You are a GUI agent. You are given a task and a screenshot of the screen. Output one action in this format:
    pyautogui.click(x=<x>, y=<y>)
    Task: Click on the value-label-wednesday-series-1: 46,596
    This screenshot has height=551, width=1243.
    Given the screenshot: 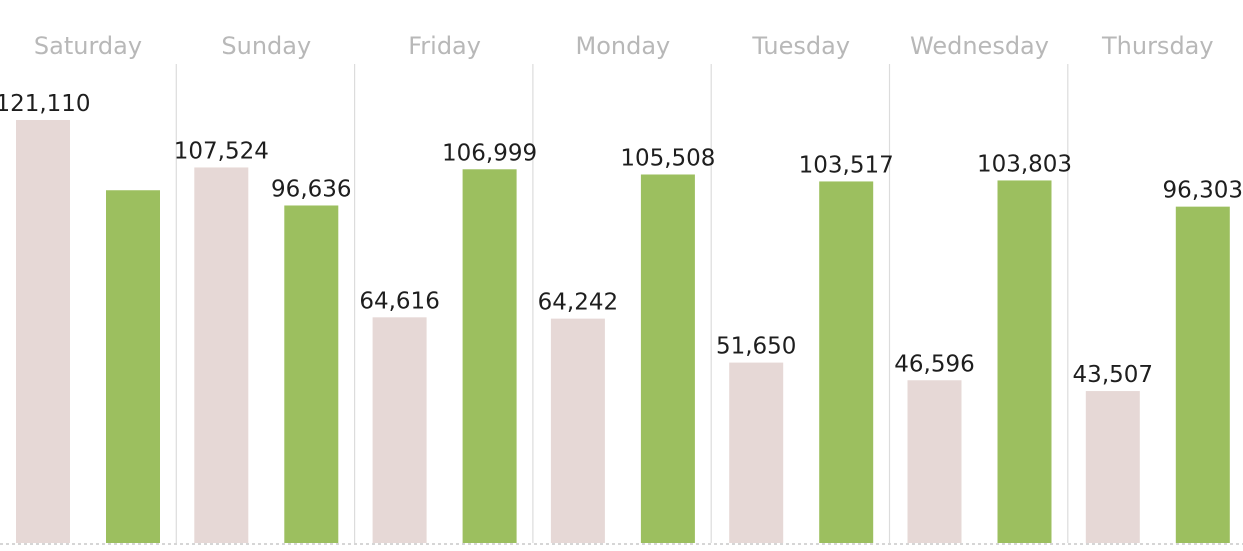 What is the action you would take?
    pyautogui.click(x=934, y=364)
    